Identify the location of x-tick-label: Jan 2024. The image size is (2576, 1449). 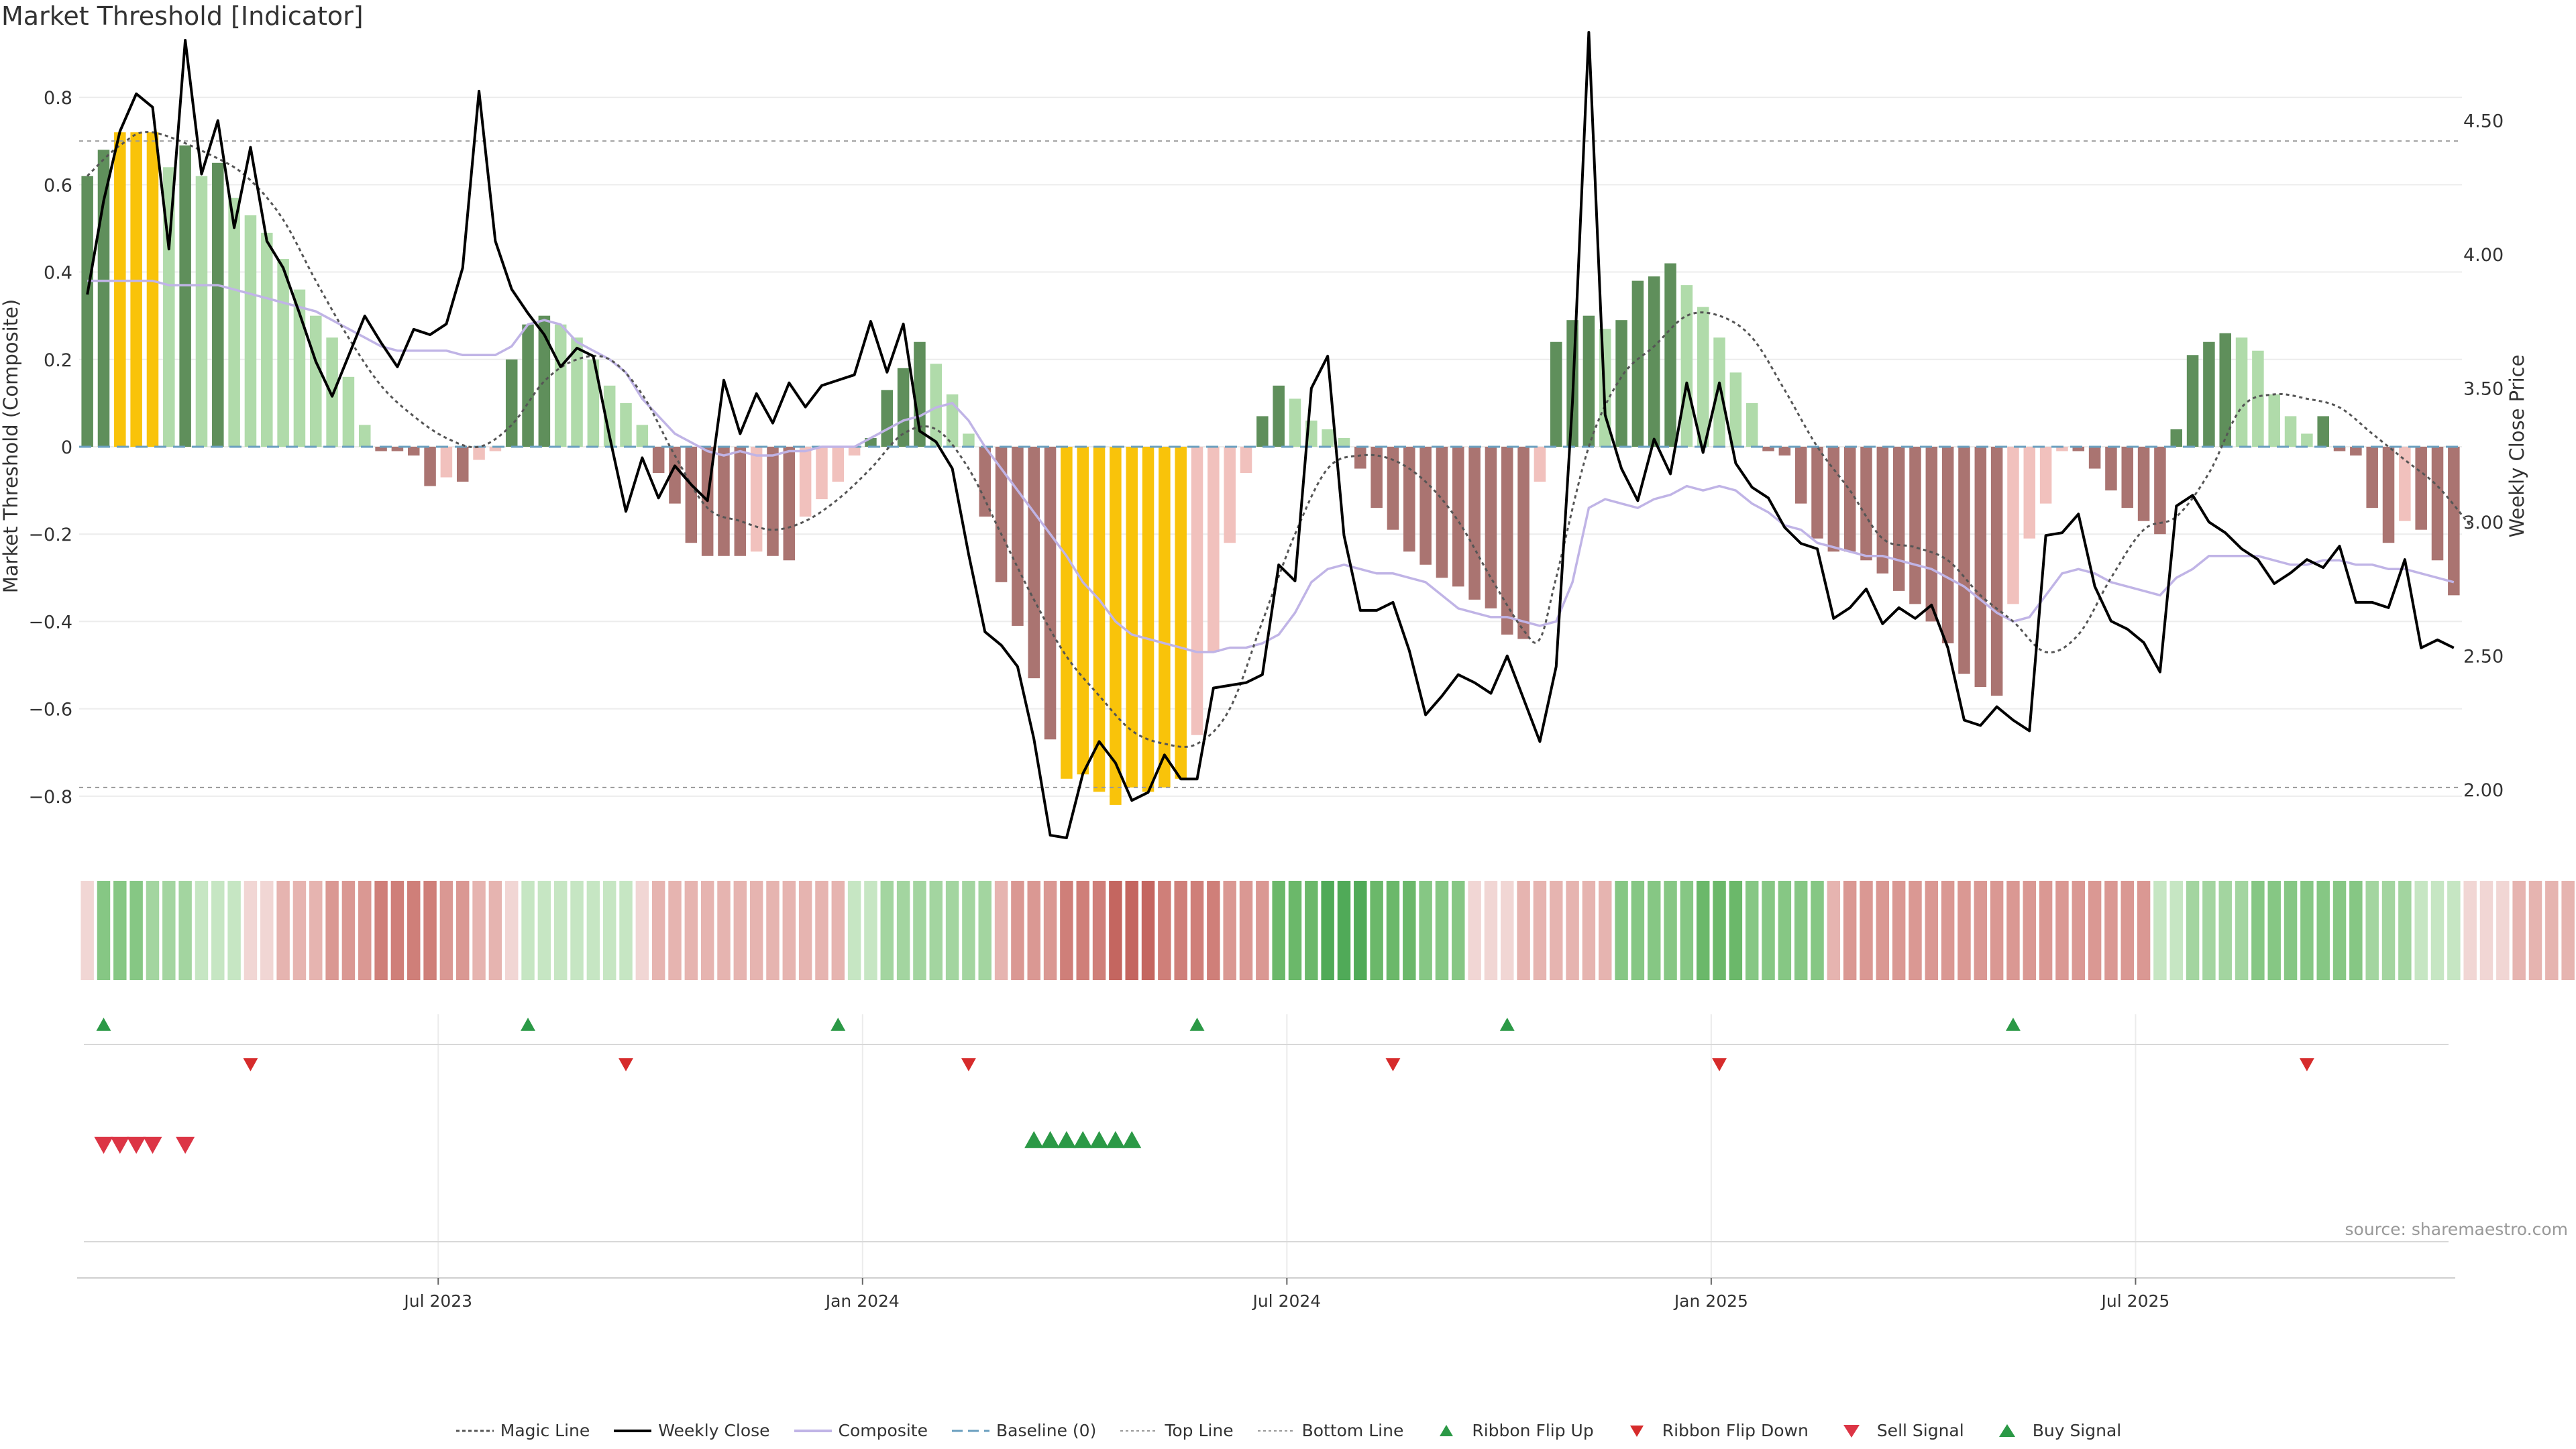
(862, 1301).